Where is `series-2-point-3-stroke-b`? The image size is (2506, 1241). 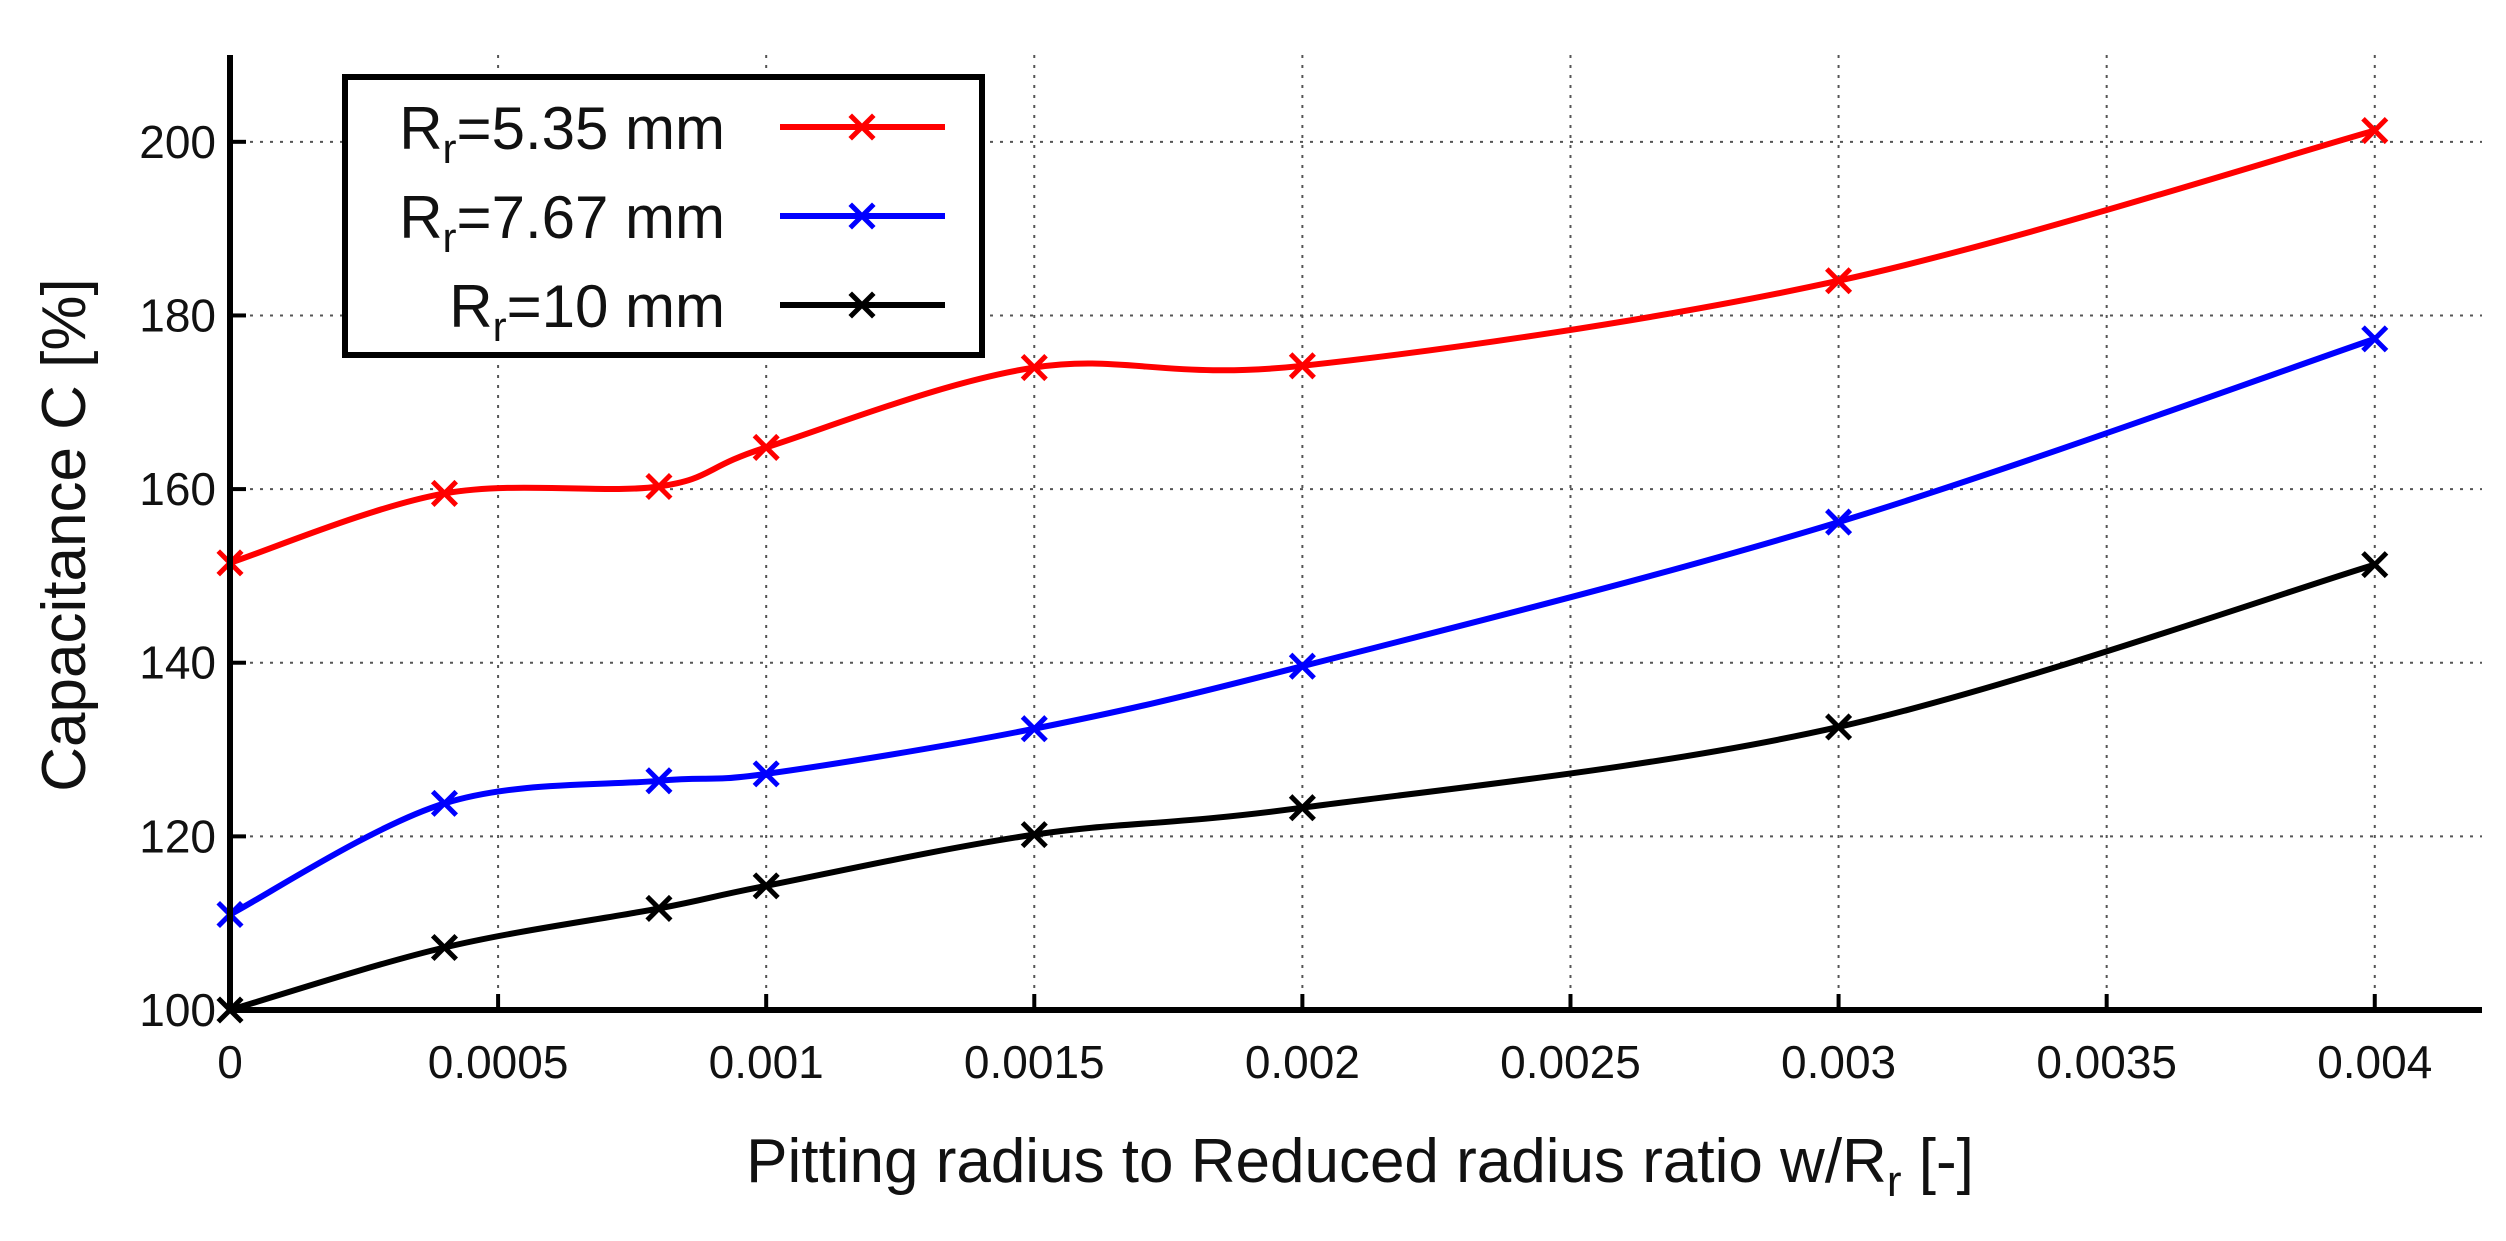
series-2-point-3-stroke-b is located at coordinates (766, 774).